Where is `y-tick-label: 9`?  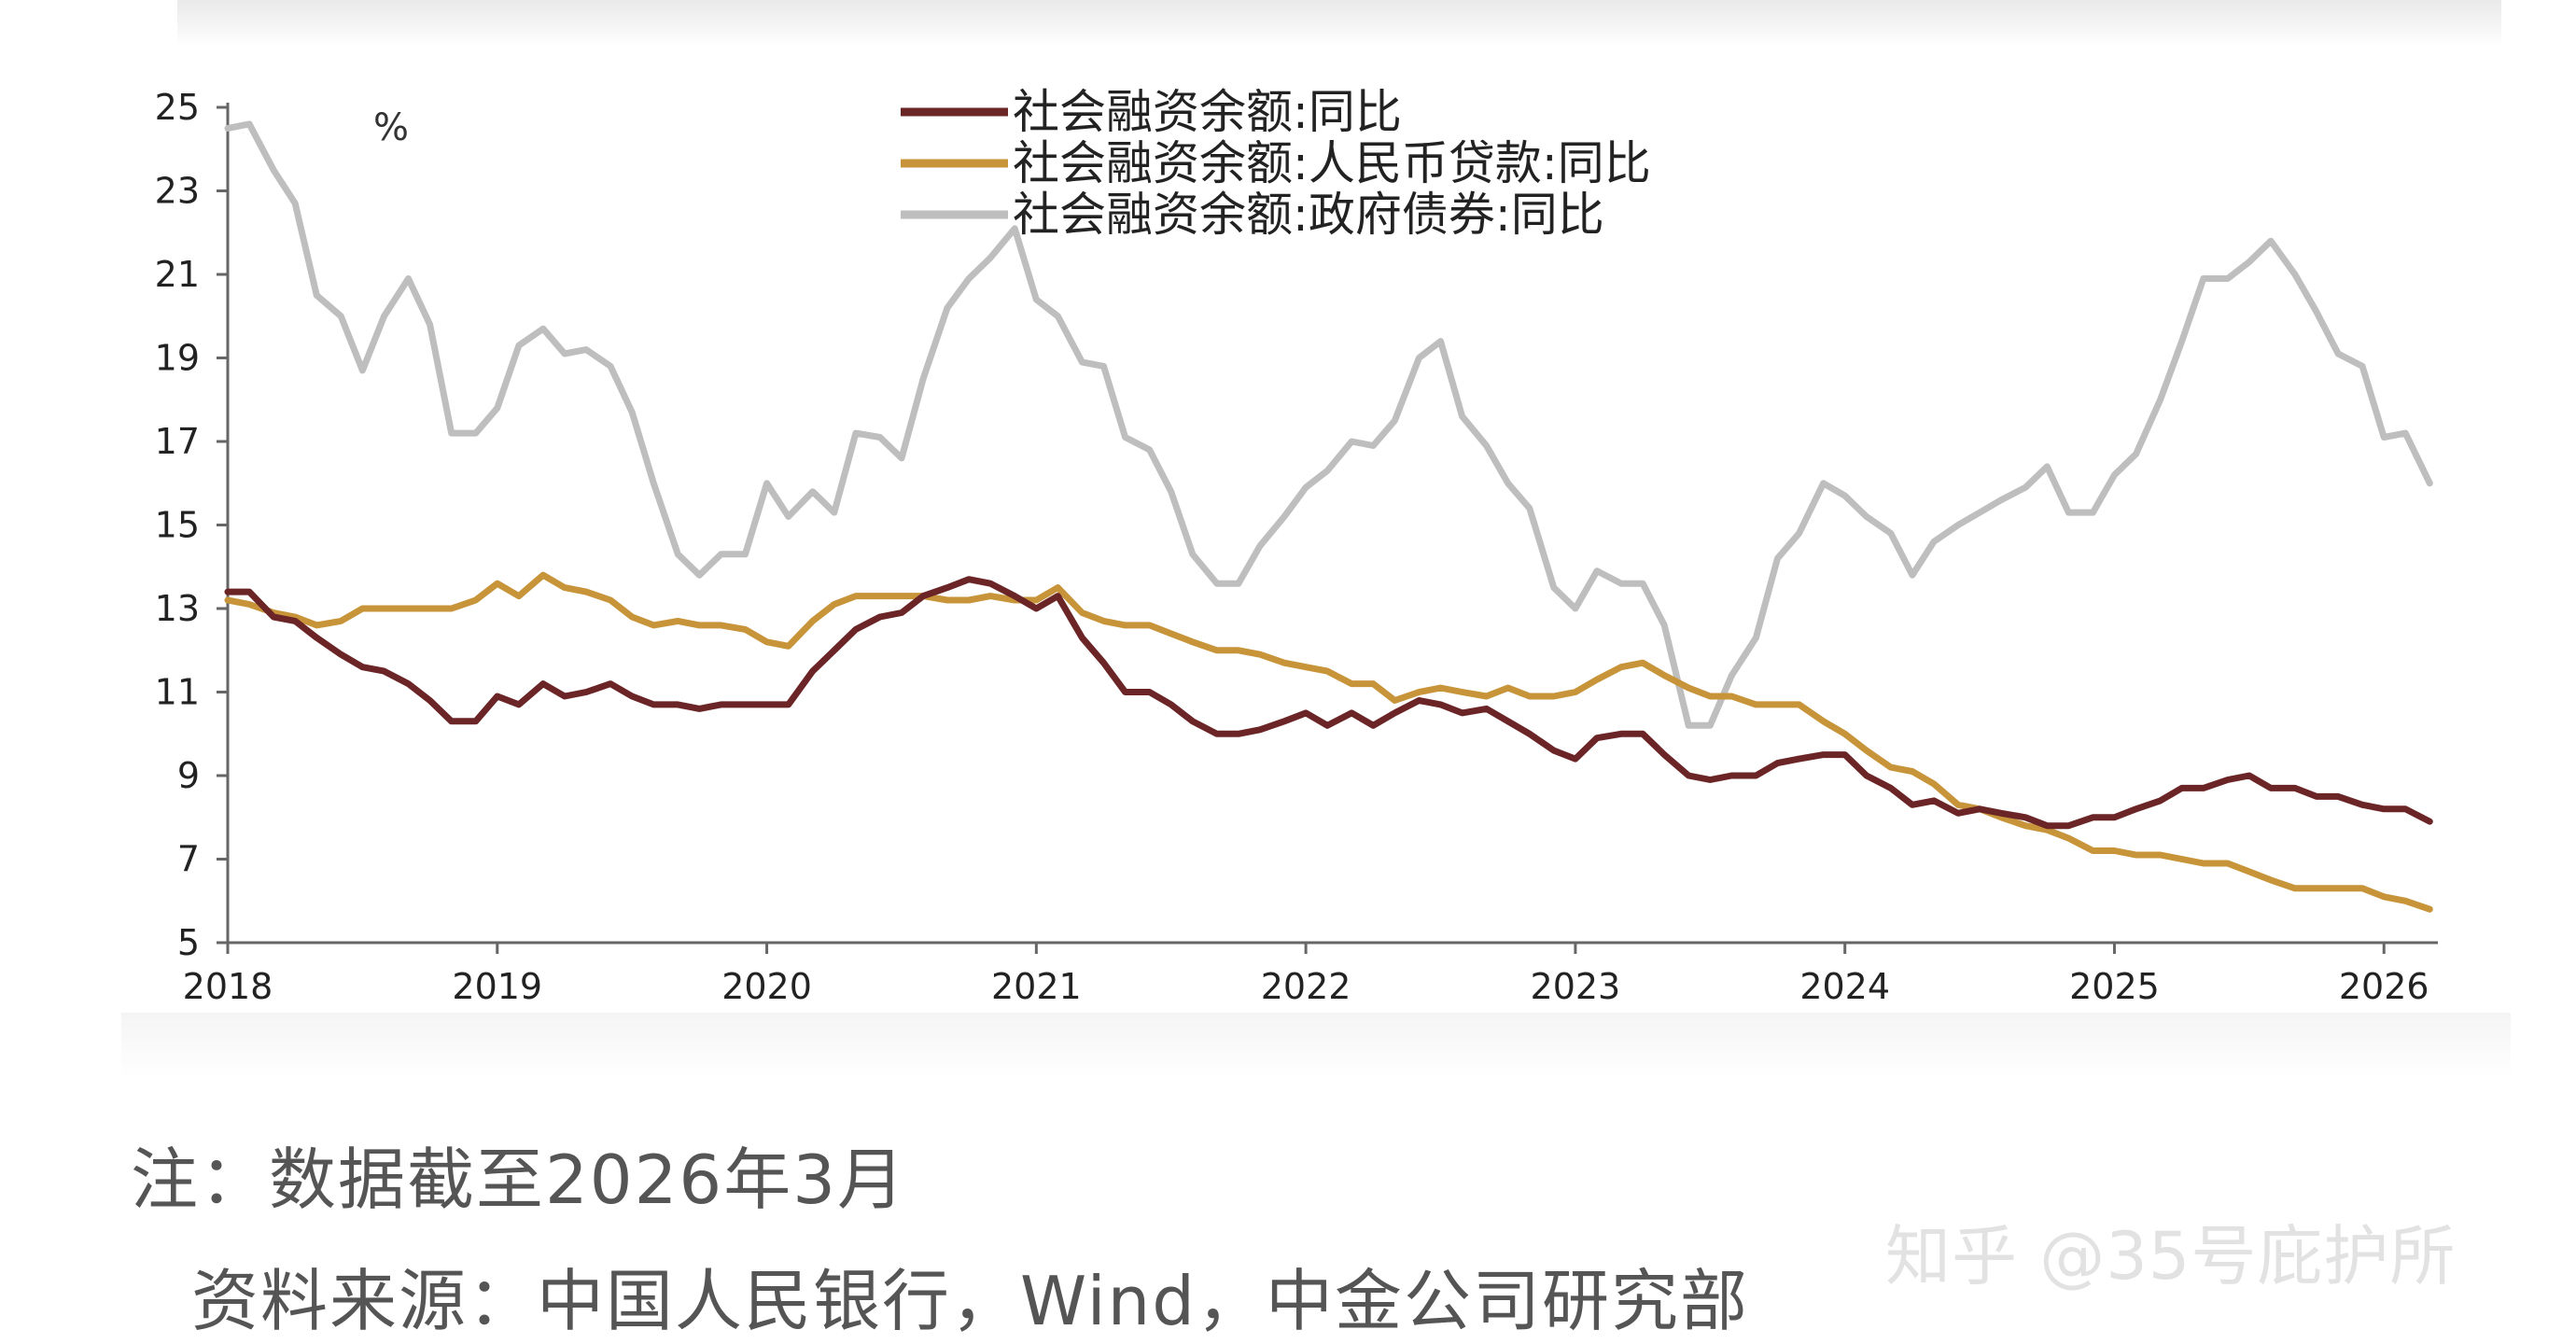
y-tick-label: 9 is located at coordinates (188, 775).